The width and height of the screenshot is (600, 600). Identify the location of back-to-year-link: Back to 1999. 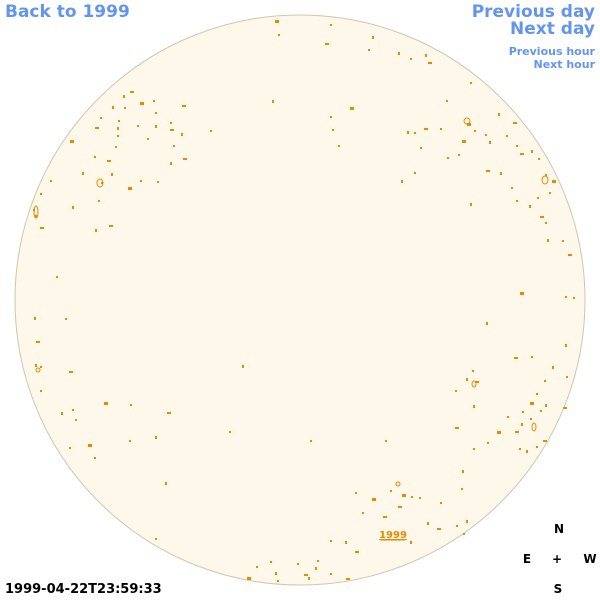
(67, 12).